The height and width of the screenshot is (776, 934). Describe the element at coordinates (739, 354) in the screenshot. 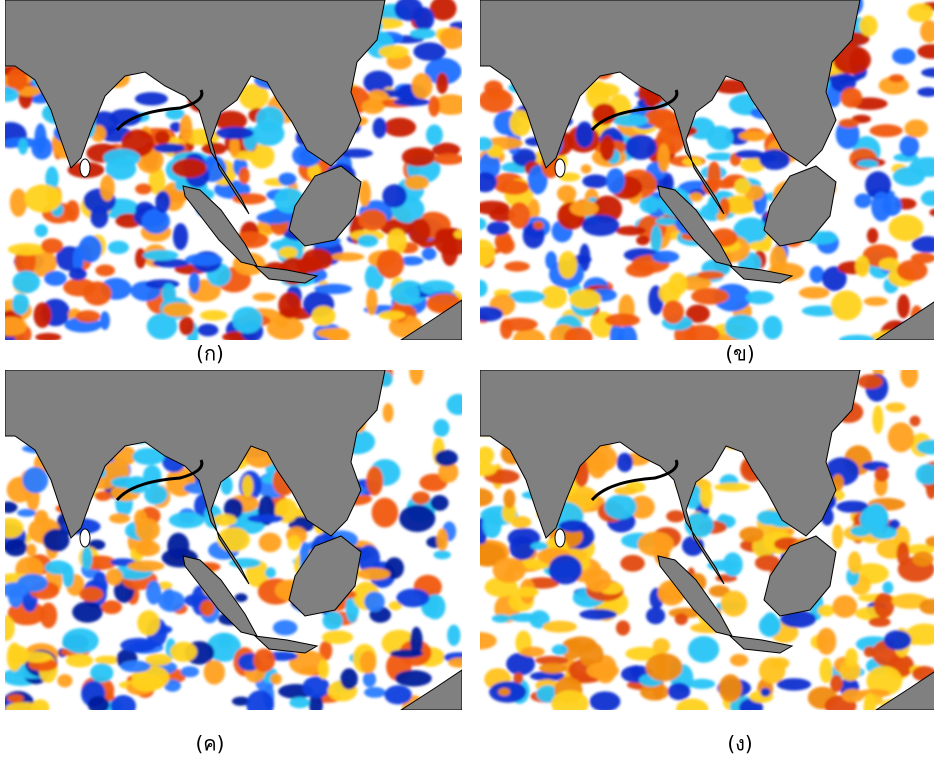

I see `panel-caption: (ข)` at that location.